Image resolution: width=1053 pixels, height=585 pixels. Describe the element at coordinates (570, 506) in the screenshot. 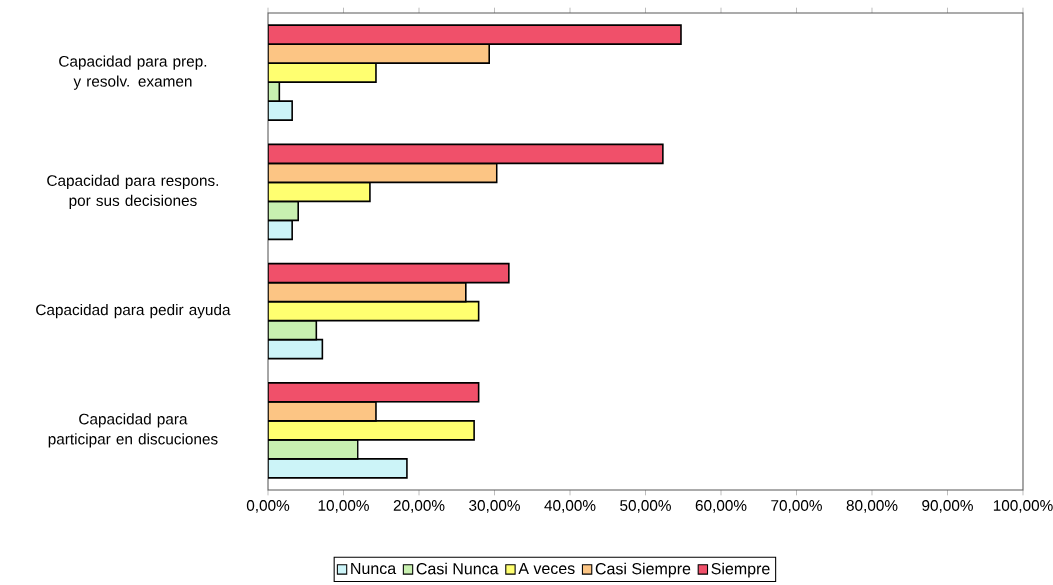

I see `x-tick-label: 40,00%` at that location.